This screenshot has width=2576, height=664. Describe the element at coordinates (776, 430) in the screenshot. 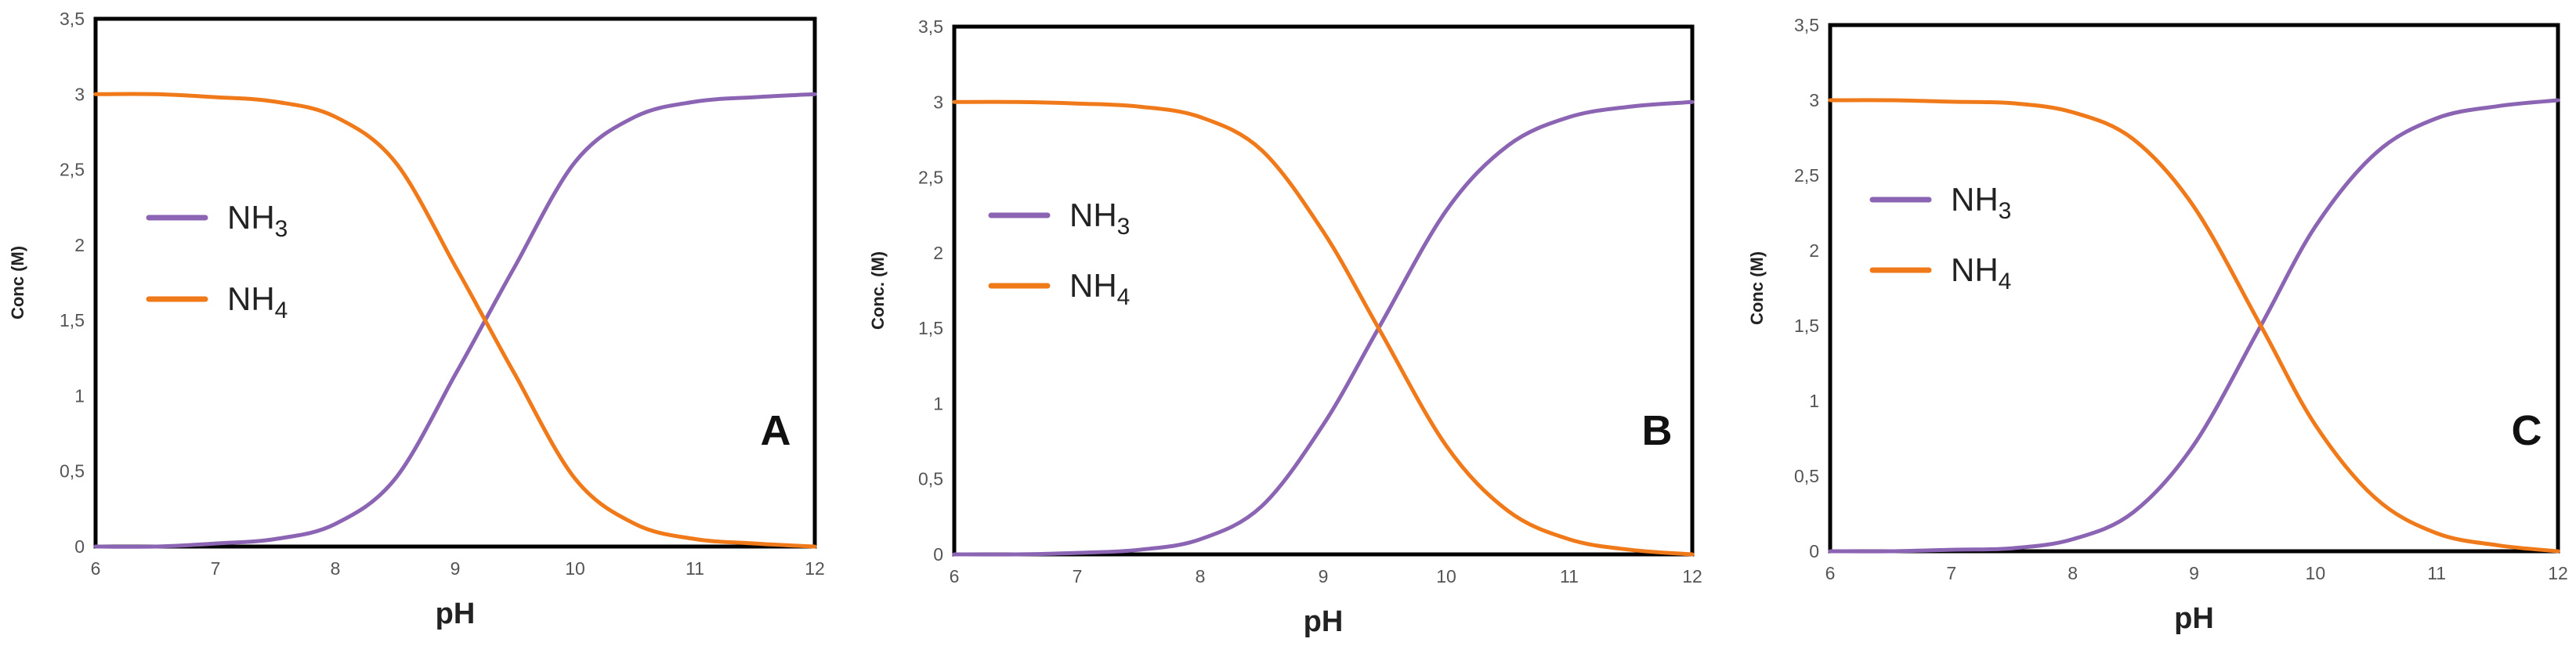

I see `panel-label: A` at that location.